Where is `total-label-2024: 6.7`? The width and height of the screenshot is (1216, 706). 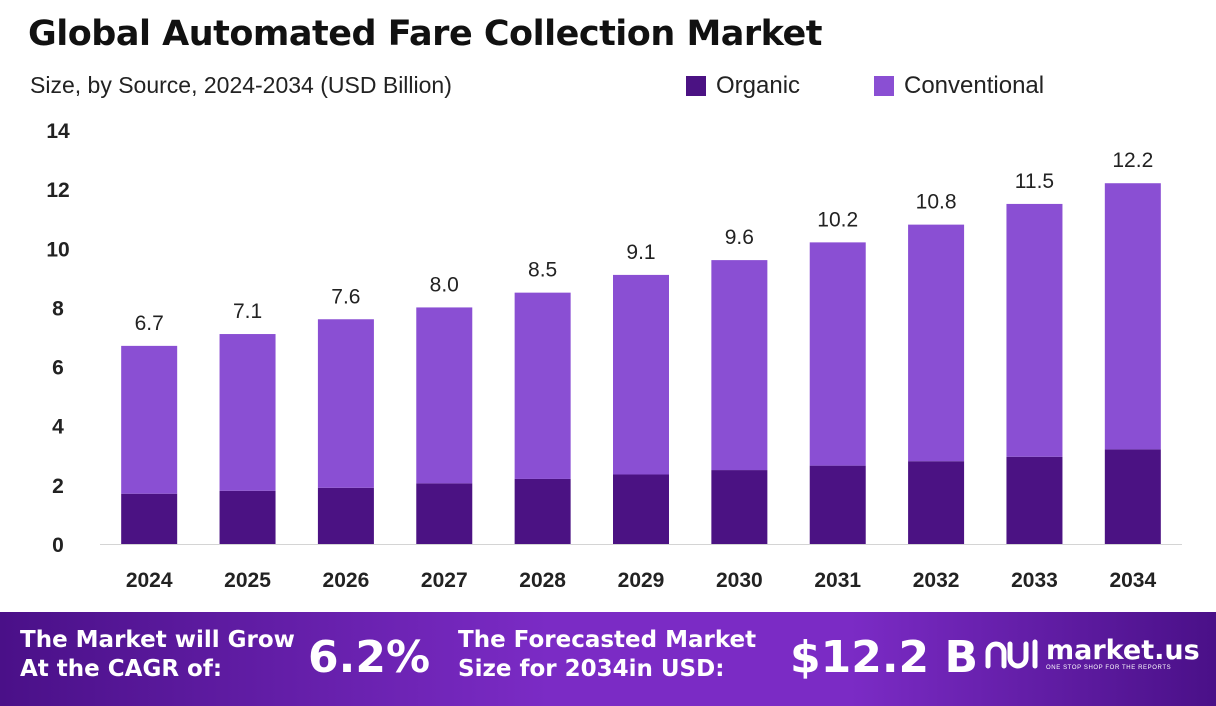 total-label-2024: 6.7 is located at coordinates (149, 323).